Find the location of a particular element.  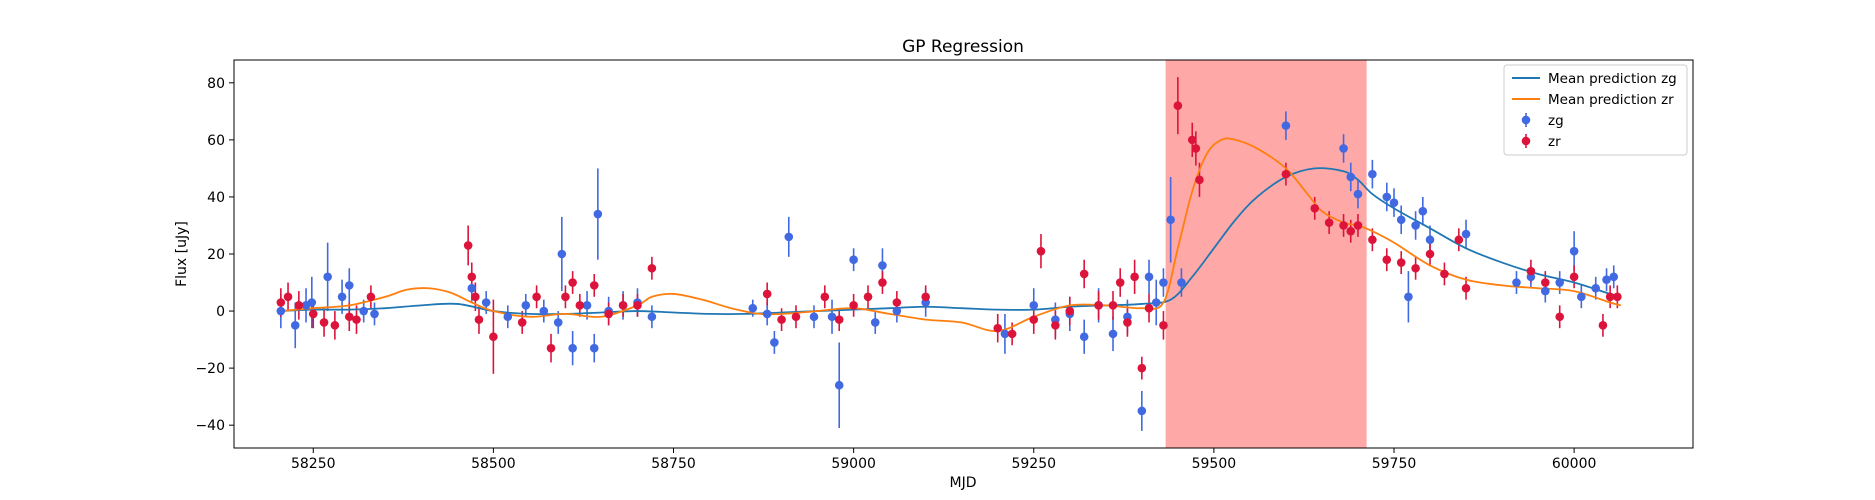

x-tick-label: 58500 is located at coordinates (493, 464).